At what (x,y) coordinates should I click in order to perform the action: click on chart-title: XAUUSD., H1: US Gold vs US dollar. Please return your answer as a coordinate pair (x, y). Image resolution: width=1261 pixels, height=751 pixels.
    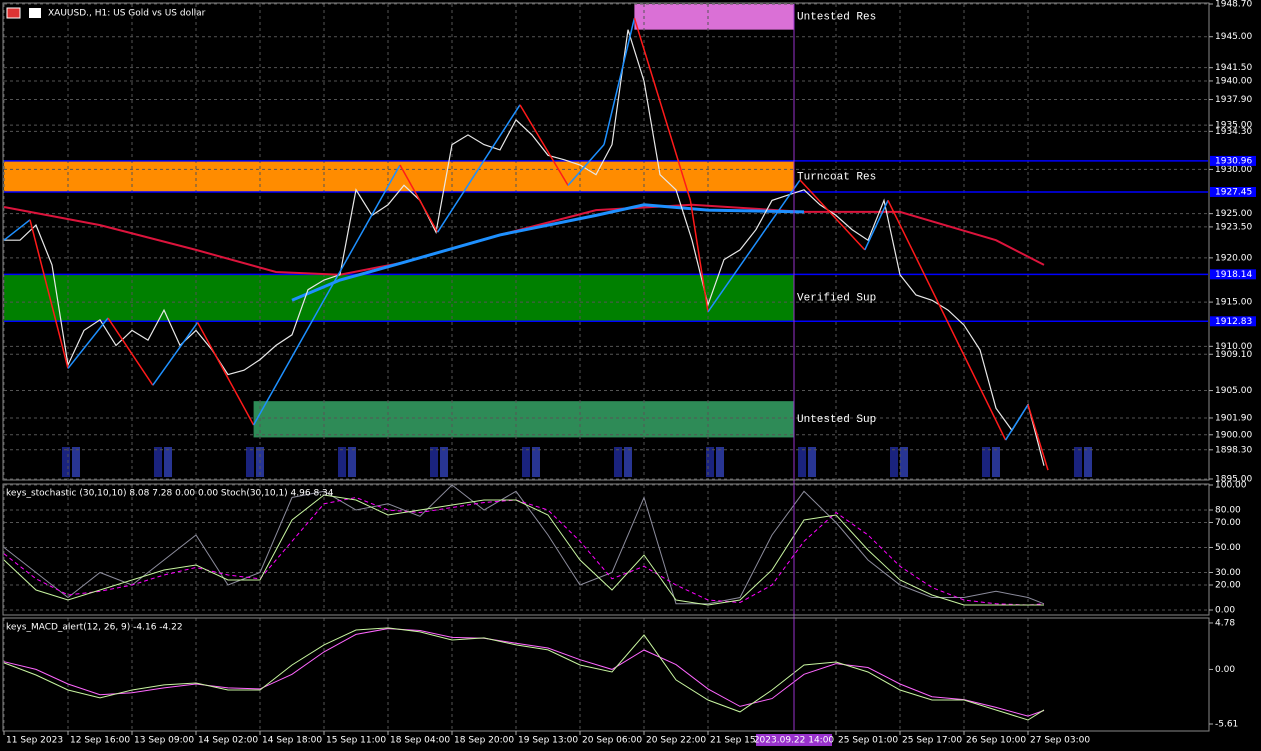
    Looking at the image, I should click on (127, 14).